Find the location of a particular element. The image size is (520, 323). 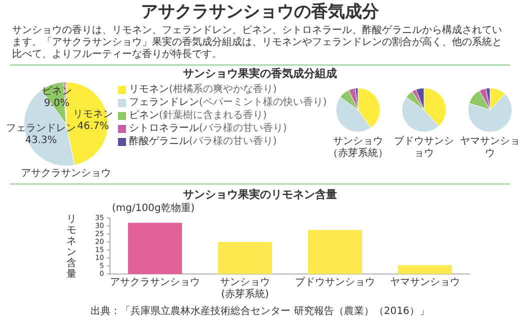

x-tick-label: ヤマサンショウ is located at coordinates (425, 283).